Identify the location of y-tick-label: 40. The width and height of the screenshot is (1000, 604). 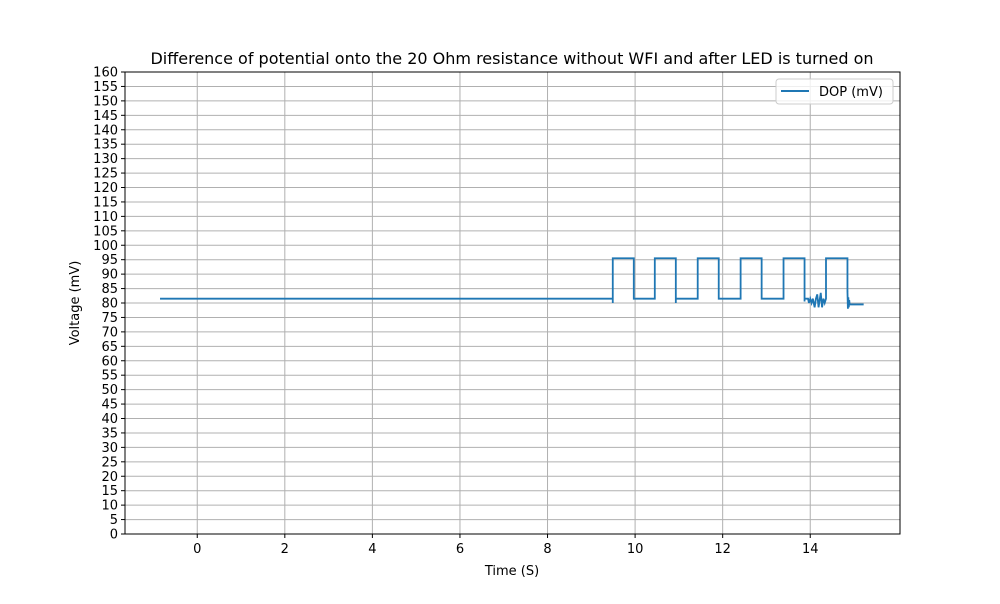
(109, 419).